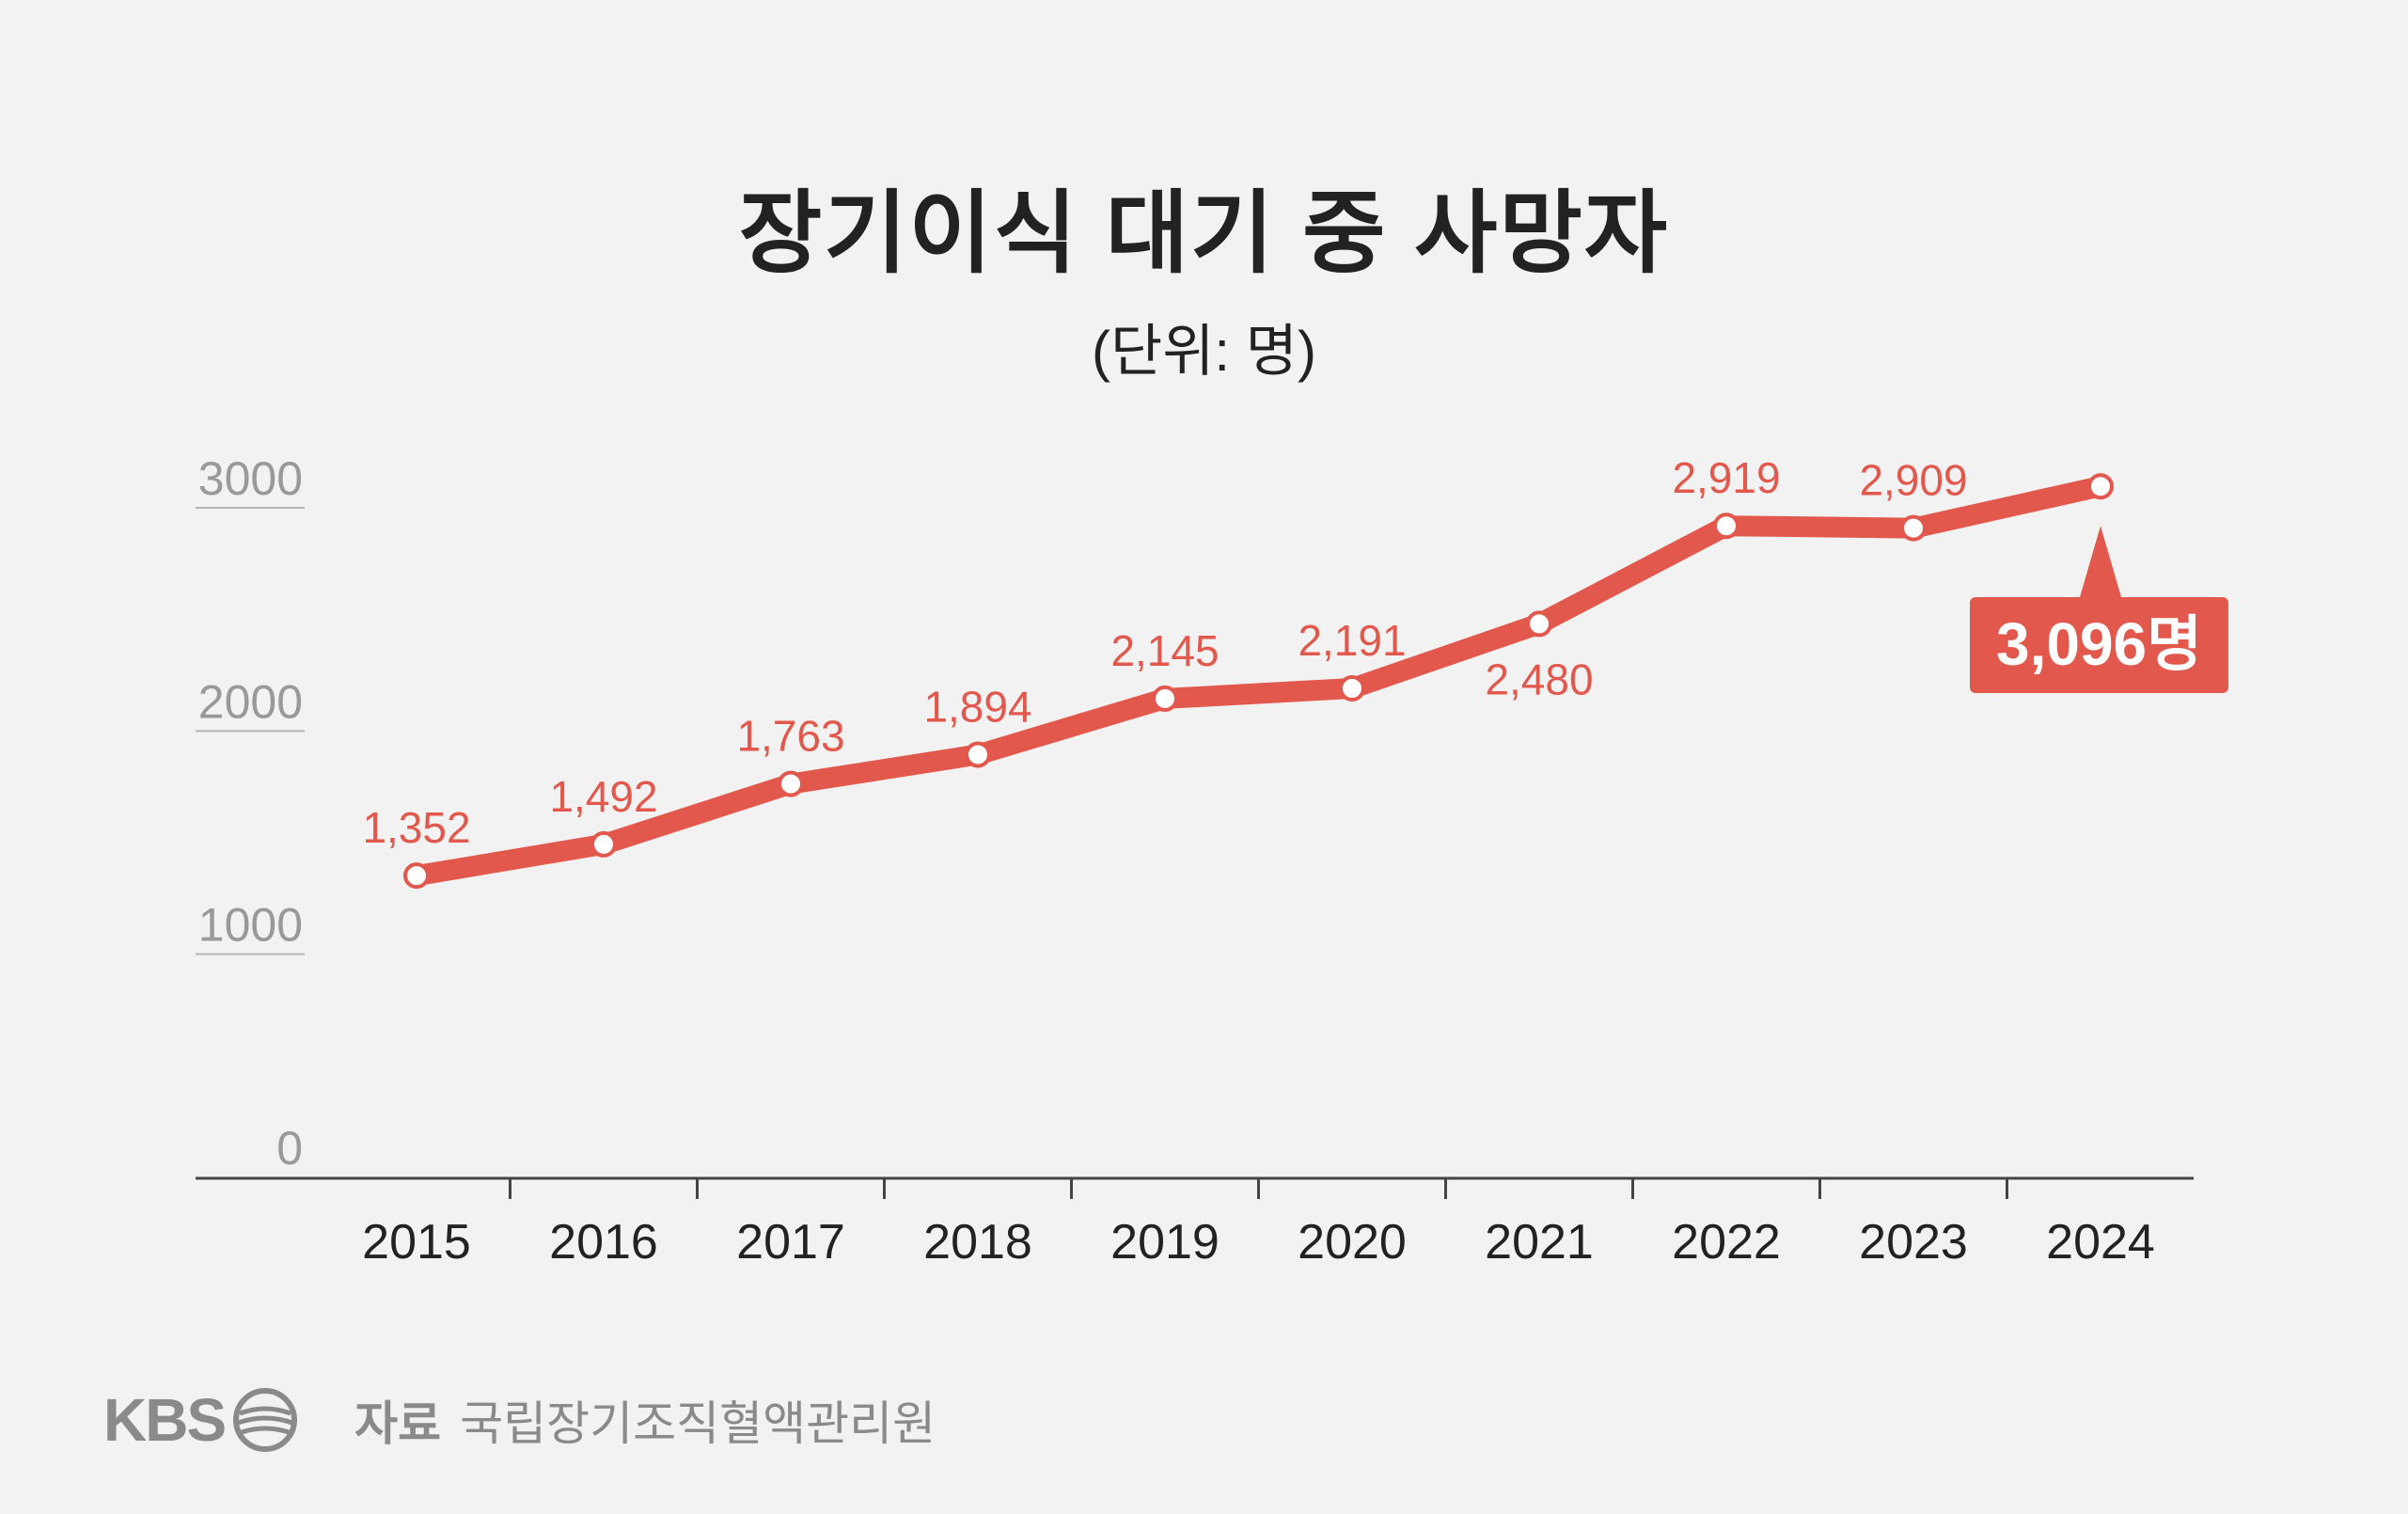 Image resolution: width=2408 pixels, height=1514 pixels. I want to click on kbs-logo-text: KBS, so click(165, 1420).